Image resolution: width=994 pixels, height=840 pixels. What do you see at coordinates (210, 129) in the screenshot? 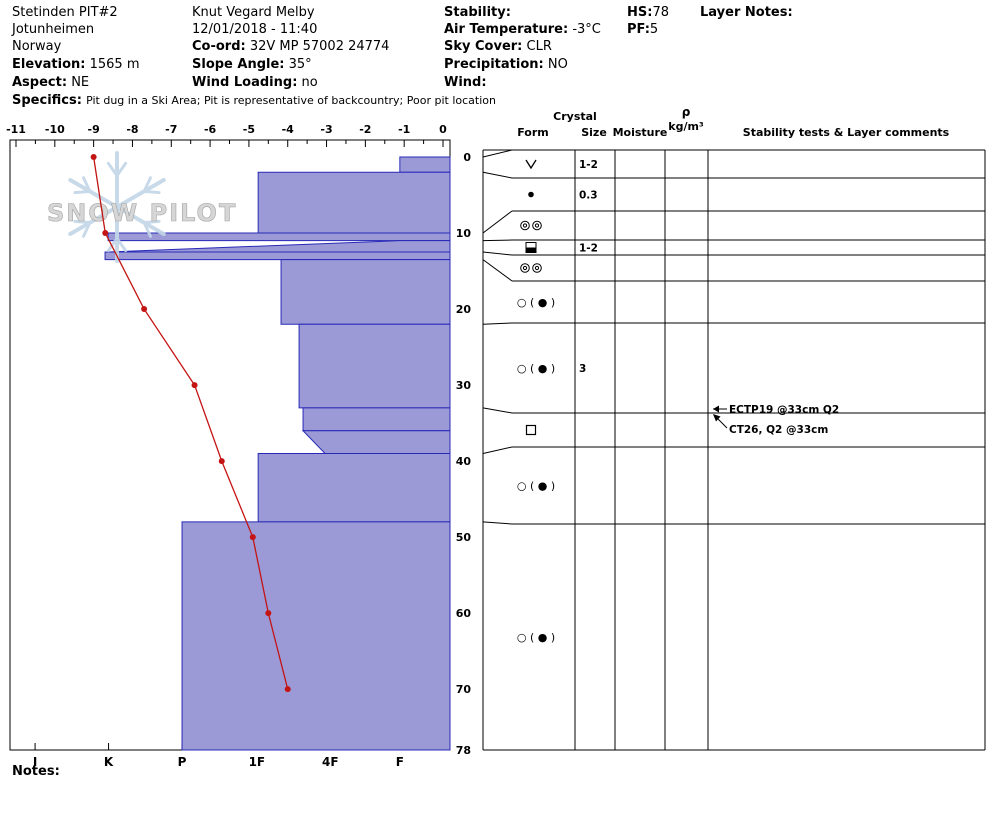
I see `svg-text: -6` at bounding box center [210, 129].